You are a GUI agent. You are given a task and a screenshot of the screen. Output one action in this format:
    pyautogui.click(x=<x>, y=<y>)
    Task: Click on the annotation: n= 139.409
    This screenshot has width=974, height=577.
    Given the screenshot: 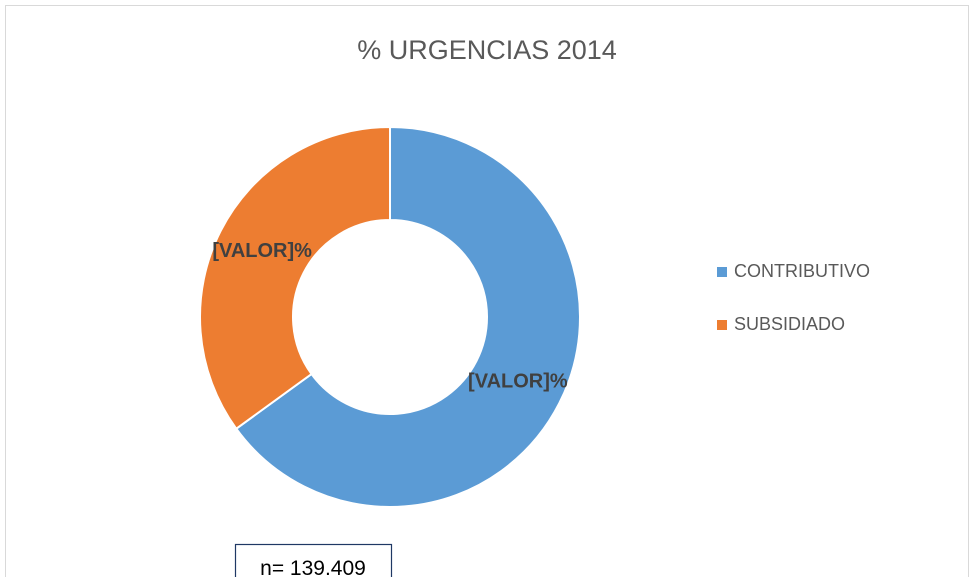 What is the action you would take?
    pyautogui.click(x=313, y=567)
    